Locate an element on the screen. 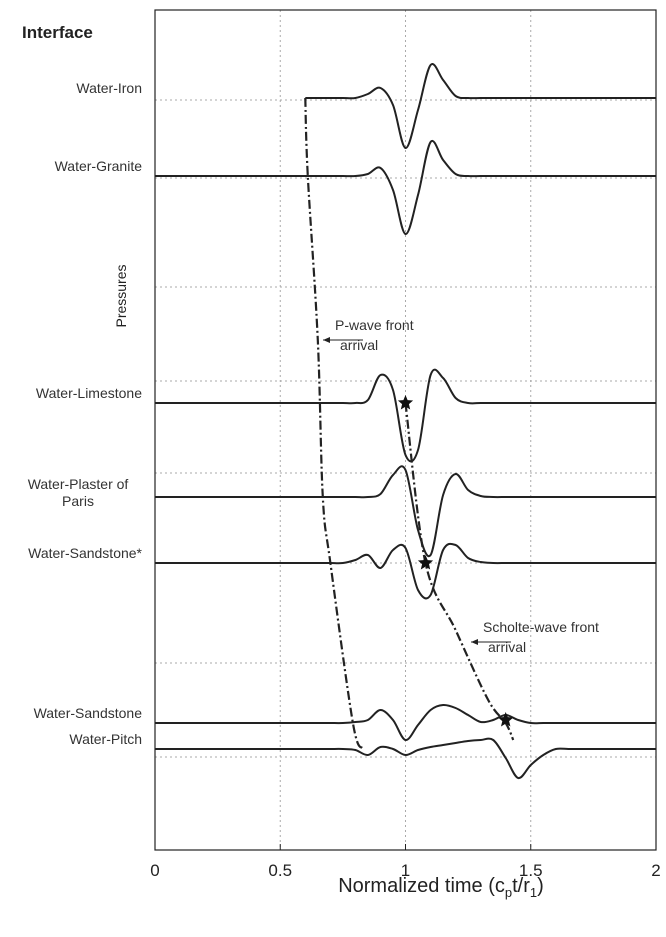 The height and width of the screenshot is (937, 666). x-tick-label: 2 is located at coordinates (655, 870).